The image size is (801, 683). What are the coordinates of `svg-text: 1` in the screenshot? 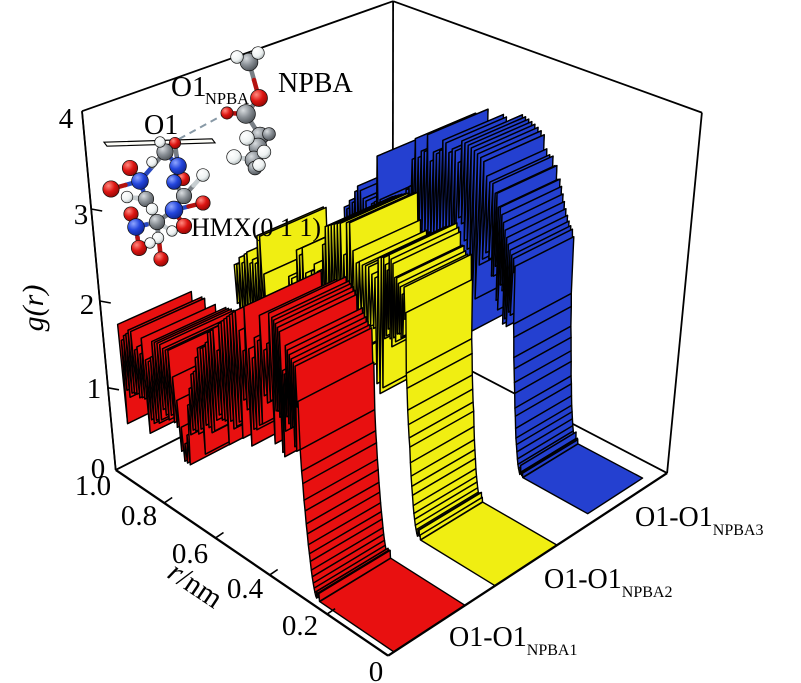 It's located at (94, 389).